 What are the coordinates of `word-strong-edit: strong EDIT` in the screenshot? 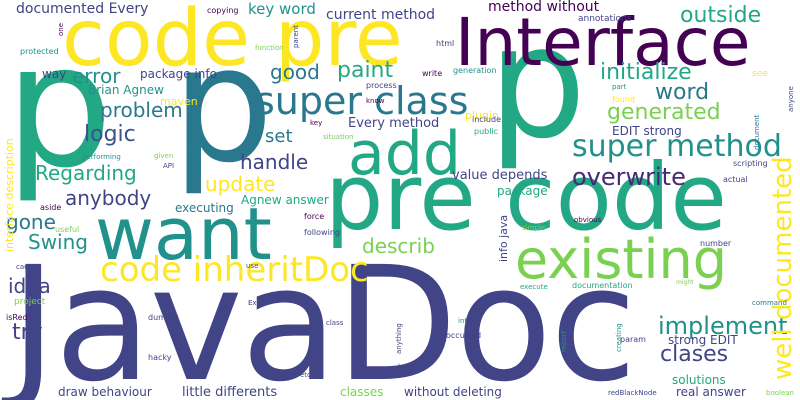 It's located at (703, 340).